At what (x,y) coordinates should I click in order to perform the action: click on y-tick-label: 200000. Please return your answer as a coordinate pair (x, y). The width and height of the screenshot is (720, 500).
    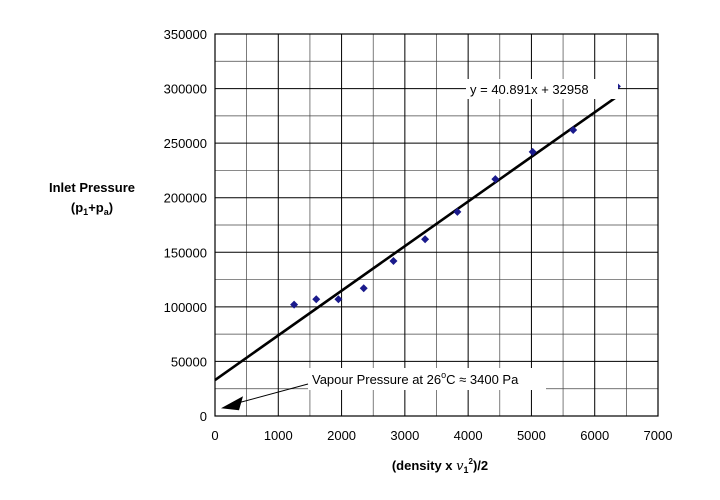
    Looking at the image, I should click on (185, 198).